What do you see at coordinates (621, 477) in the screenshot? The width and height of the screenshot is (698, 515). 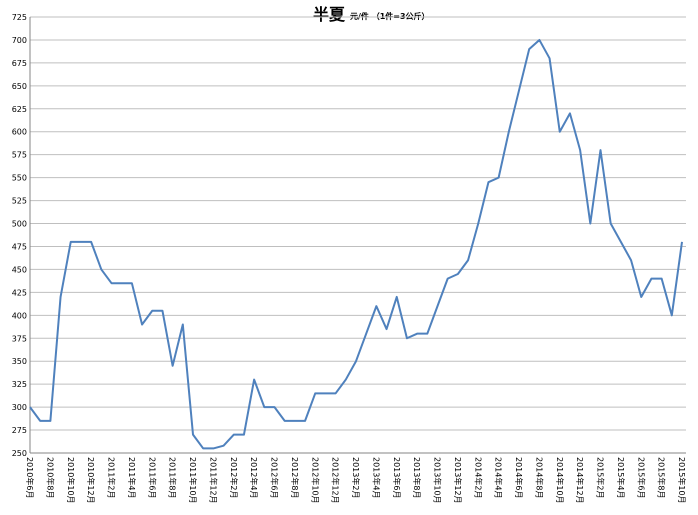 I see `x-tick-label: 2015年4月` at bounding box center [621, 477].